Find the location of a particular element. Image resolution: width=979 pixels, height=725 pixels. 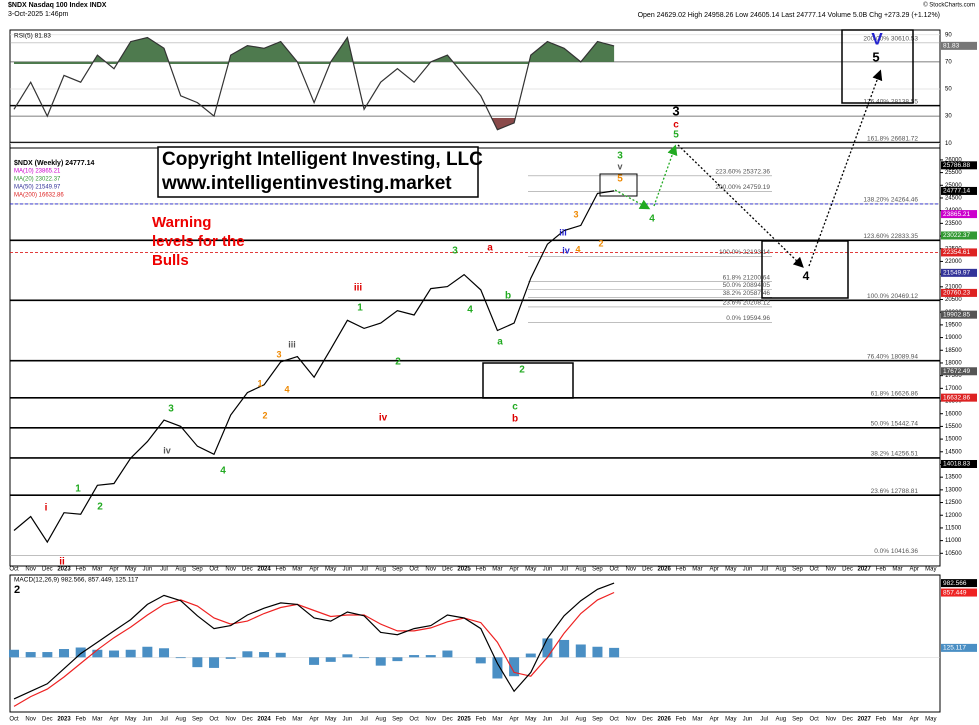

x-tick-label: Apr is located at coordinates (313, 720).